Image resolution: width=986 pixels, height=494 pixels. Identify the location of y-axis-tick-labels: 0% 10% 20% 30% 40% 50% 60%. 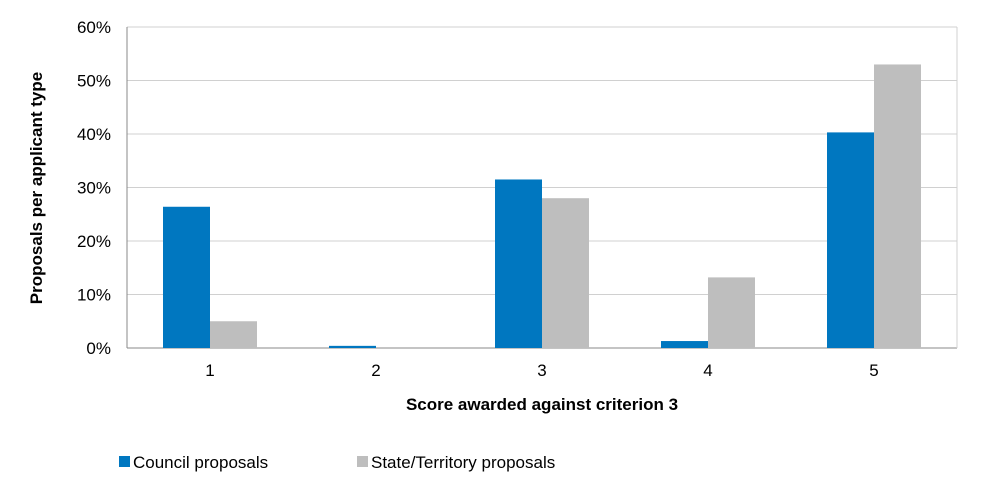
(94, 188).